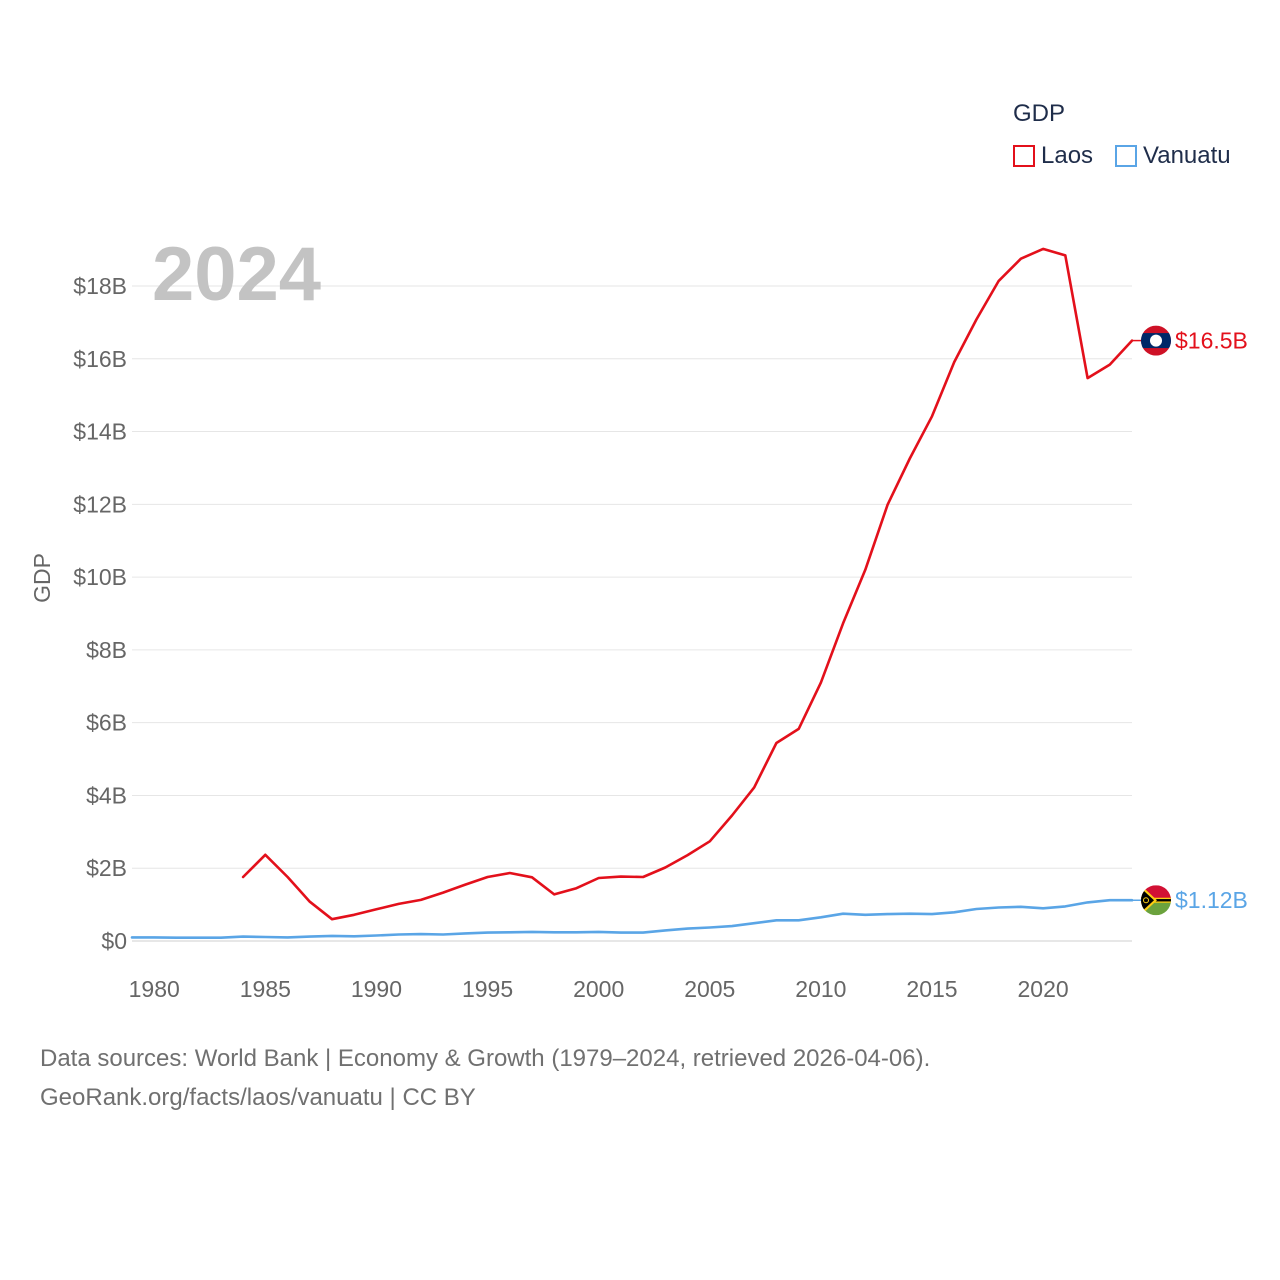  What do you see at coordinates (1211, 900) in the screenshot?
I see `end-label-vanuatu: $1.12B` at bounding box center [1211, 900].